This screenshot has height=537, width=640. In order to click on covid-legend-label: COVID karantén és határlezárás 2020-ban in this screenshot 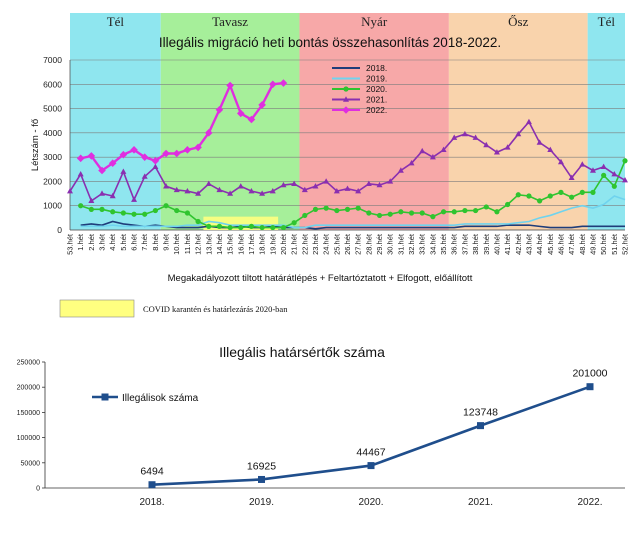, I will do `click(215, 309)`.